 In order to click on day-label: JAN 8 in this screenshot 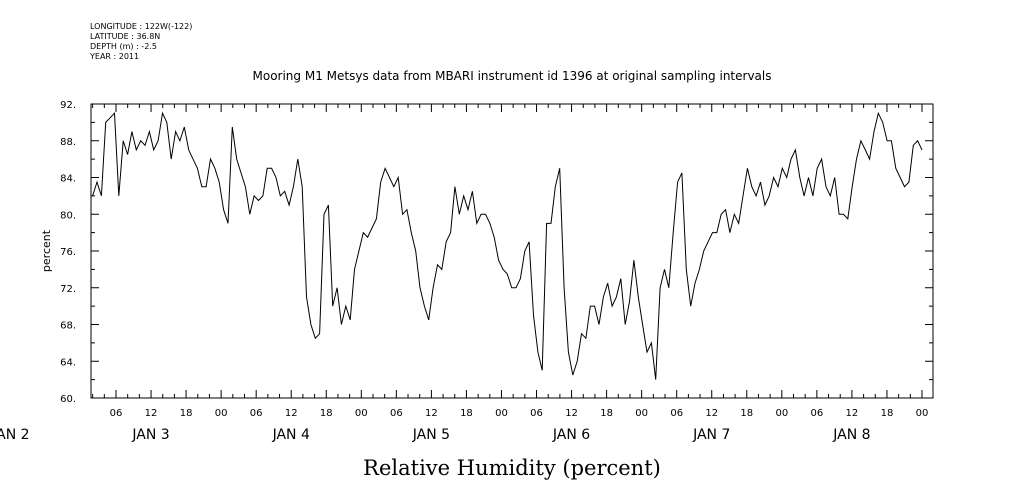, I will do `click(851, 435)`.